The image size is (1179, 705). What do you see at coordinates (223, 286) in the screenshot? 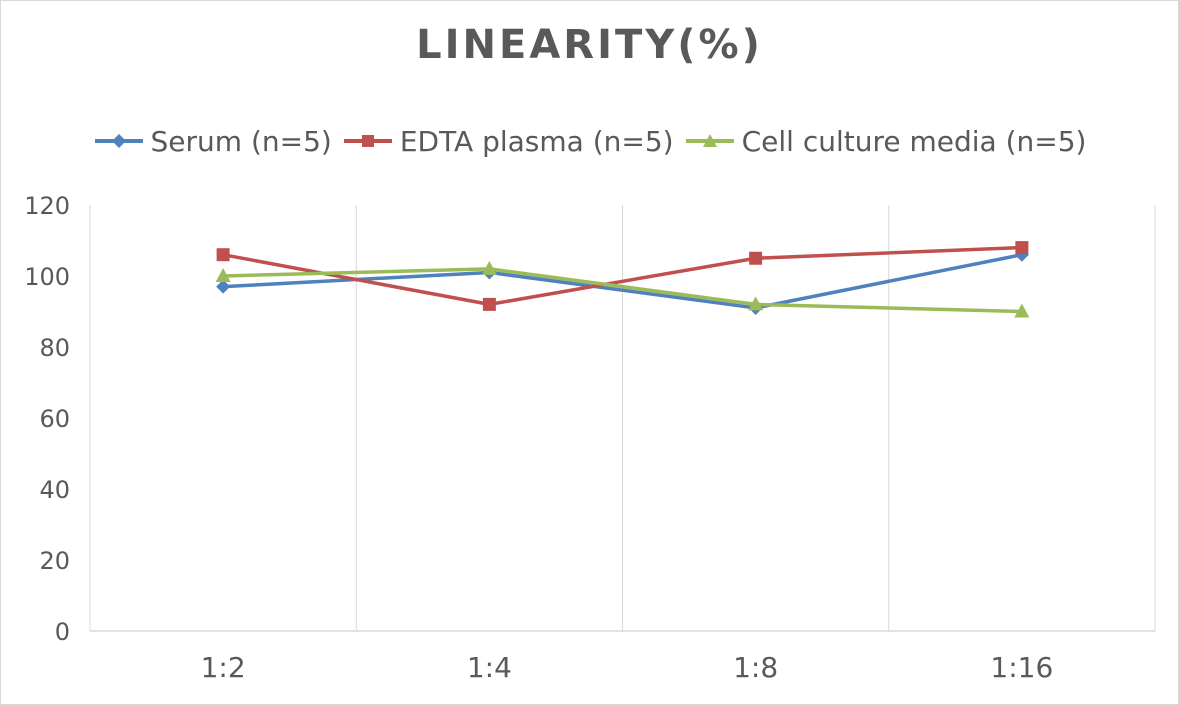
I see `data-point-serum` at bounding box center [223, 286].